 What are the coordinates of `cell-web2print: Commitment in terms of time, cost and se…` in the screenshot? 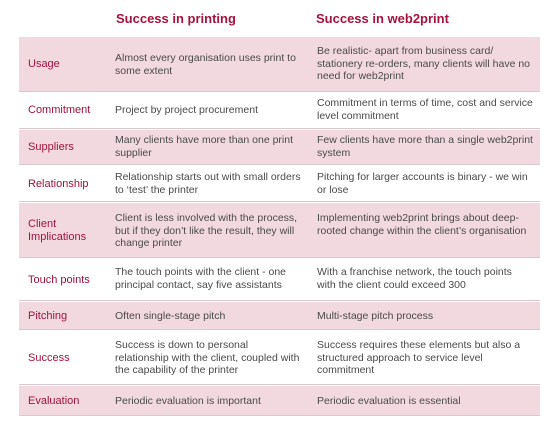 It's located at (425, 109).